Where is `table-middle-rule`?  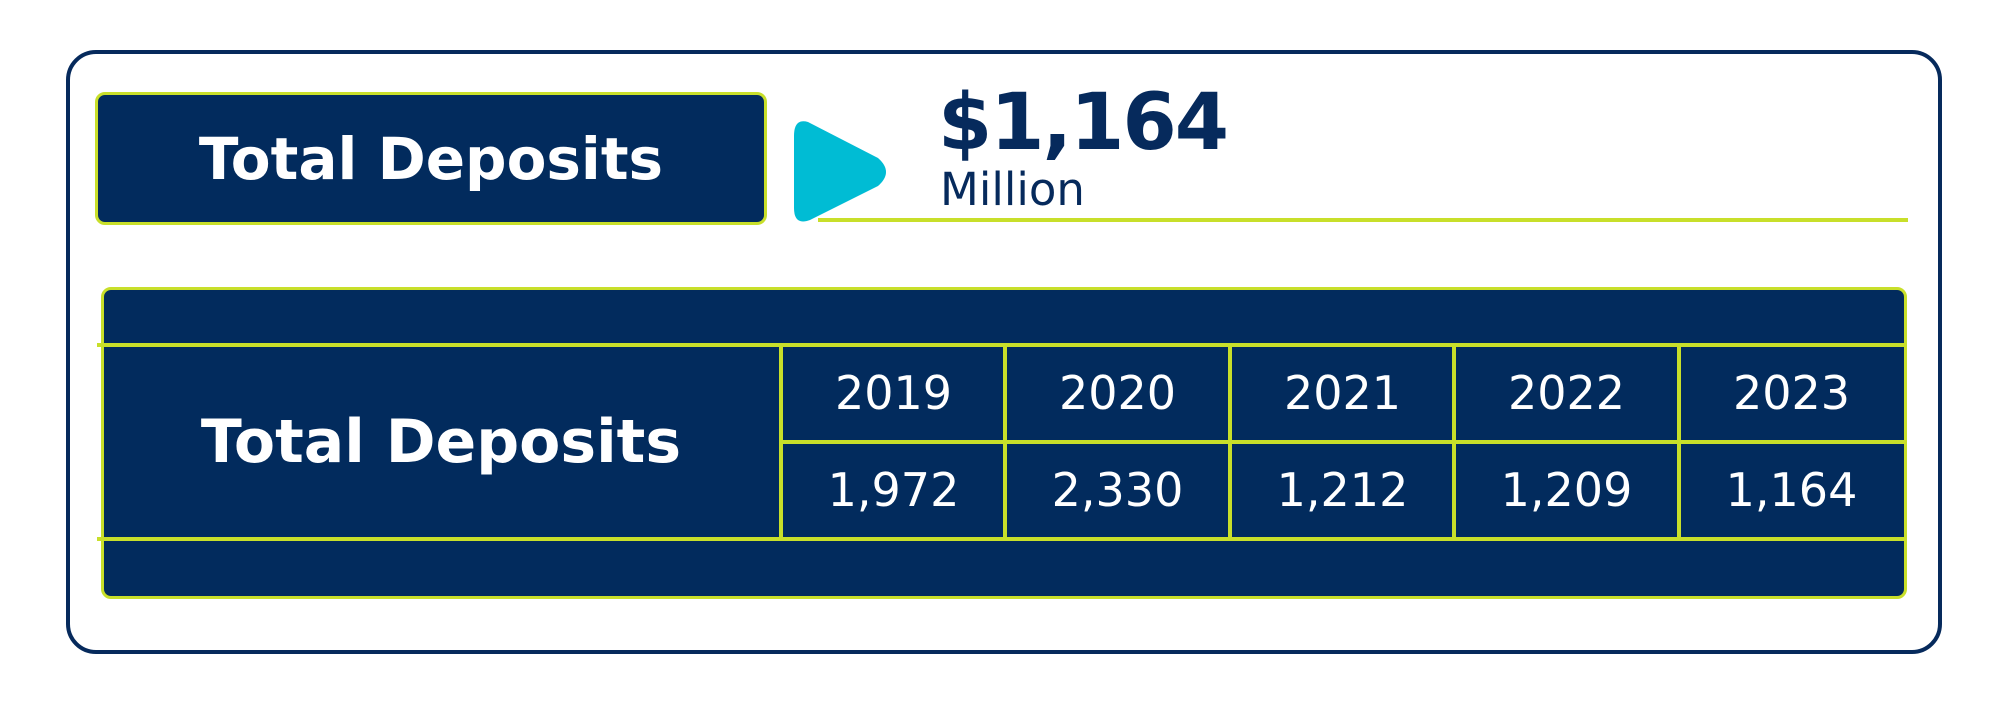
table-middle-rule is located at coordinates (1343, 442).